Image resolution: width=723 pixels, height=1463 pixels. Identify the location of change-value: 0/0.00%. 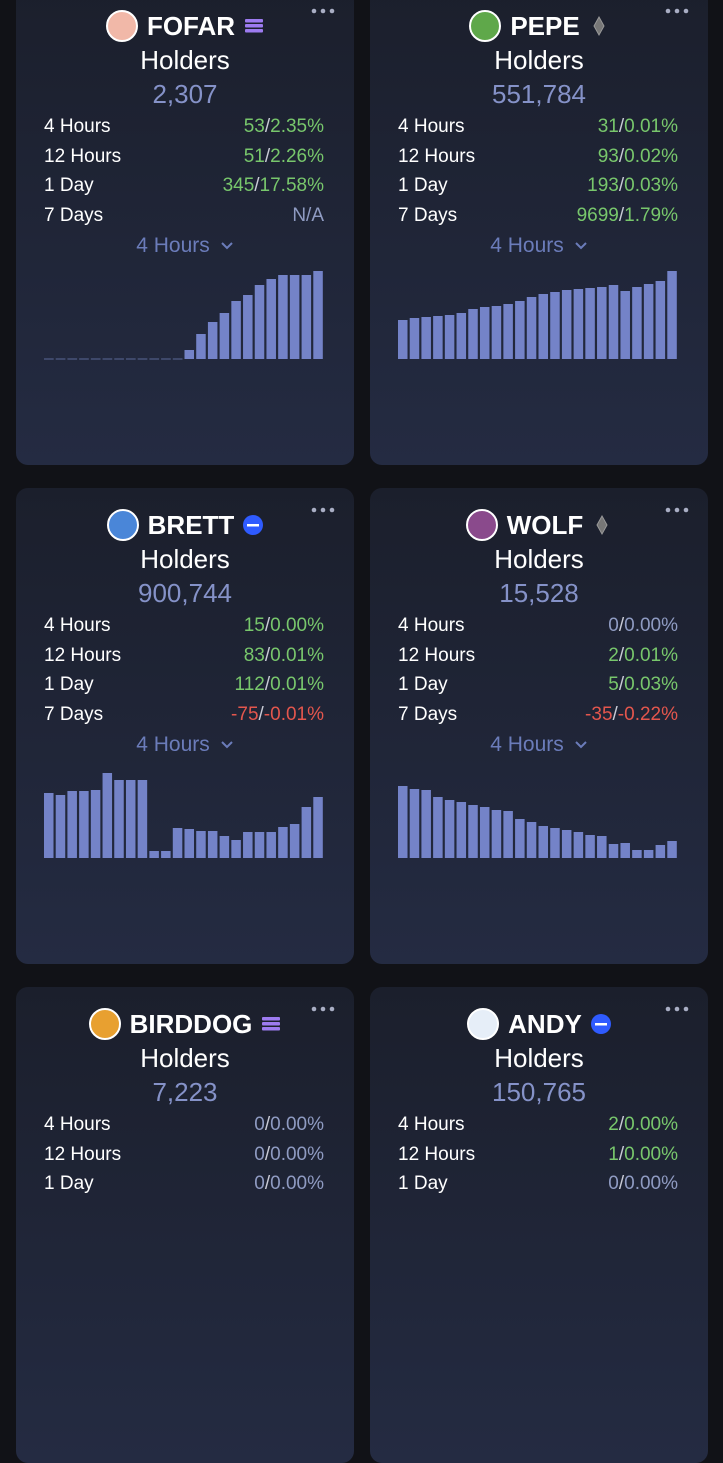
(289, 1155).